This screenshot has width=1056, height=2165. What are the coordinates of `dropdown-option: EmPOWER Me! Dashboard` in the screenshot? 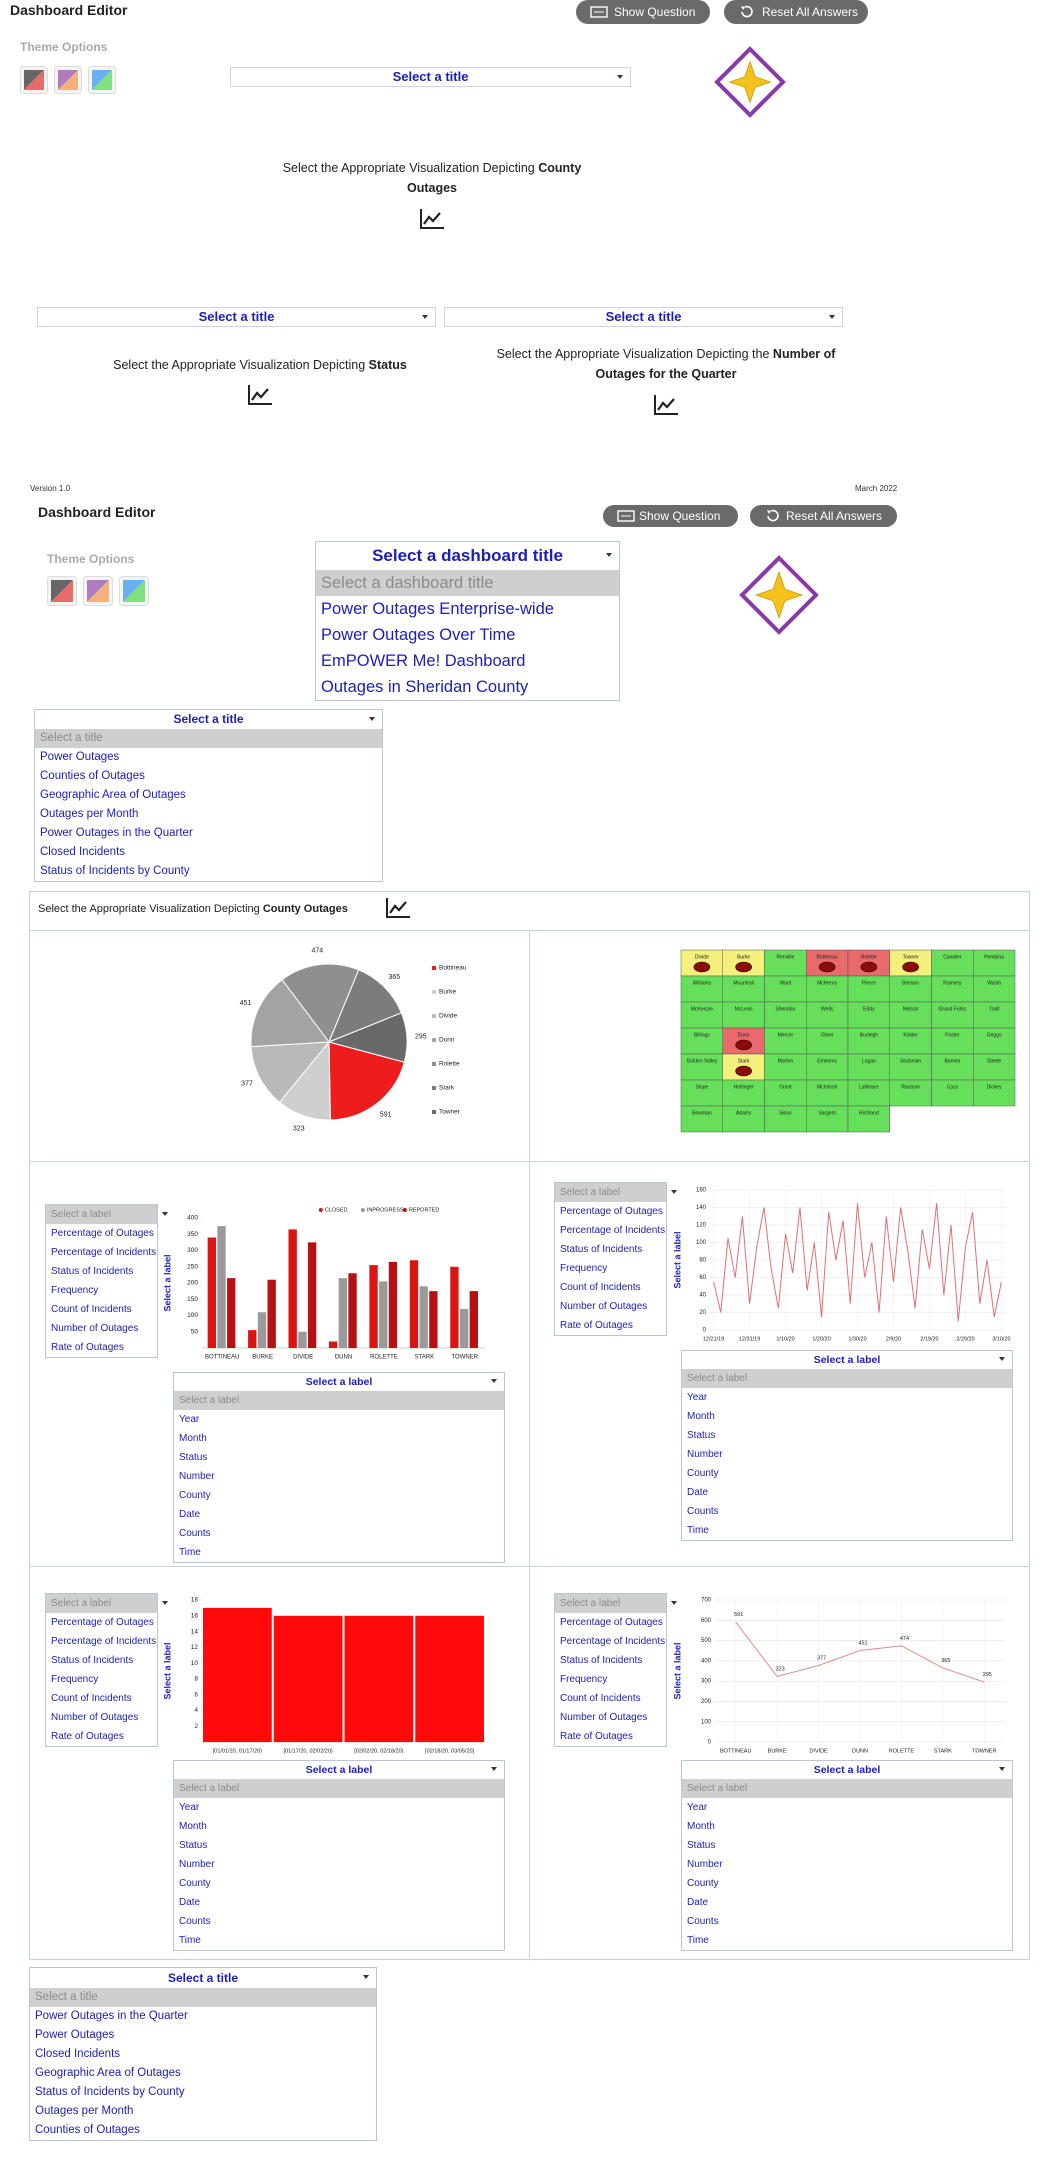 It's located at (467, 661).